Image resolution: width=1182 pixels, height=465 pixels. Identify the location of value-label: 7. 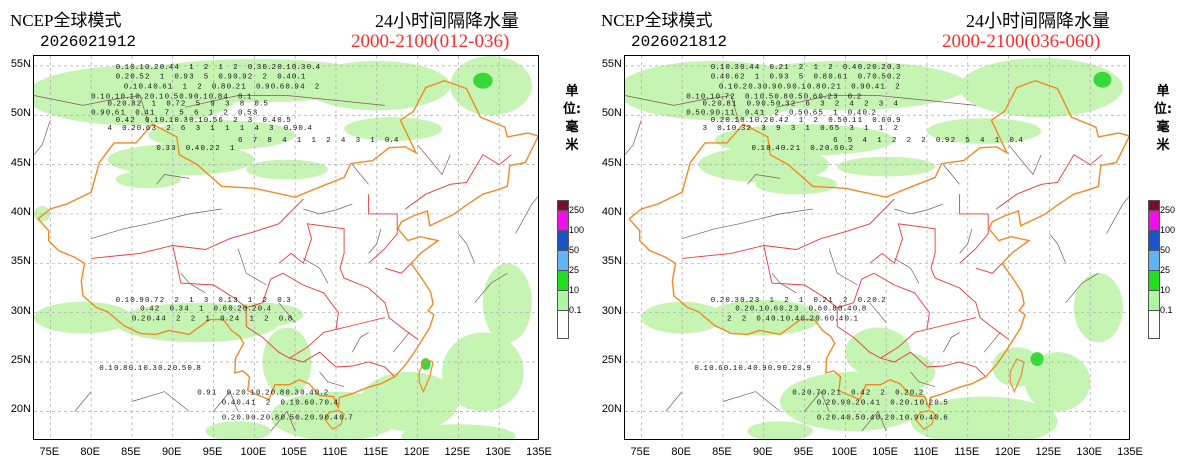
(167, 113).